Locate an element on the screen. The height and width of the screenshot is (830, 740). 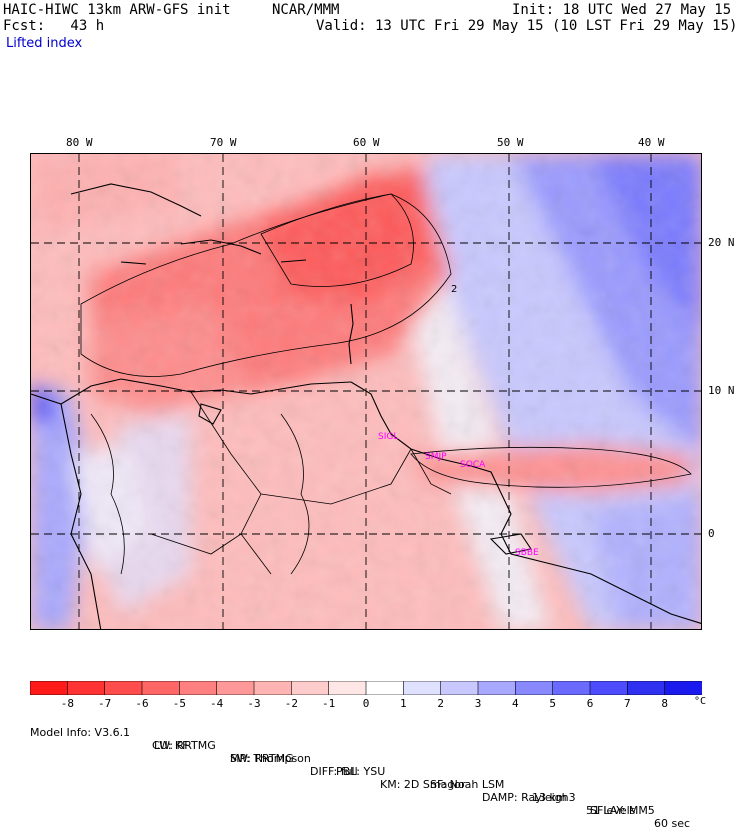
colorbar-tick-label: -3 is located at coordinates (254, 703).